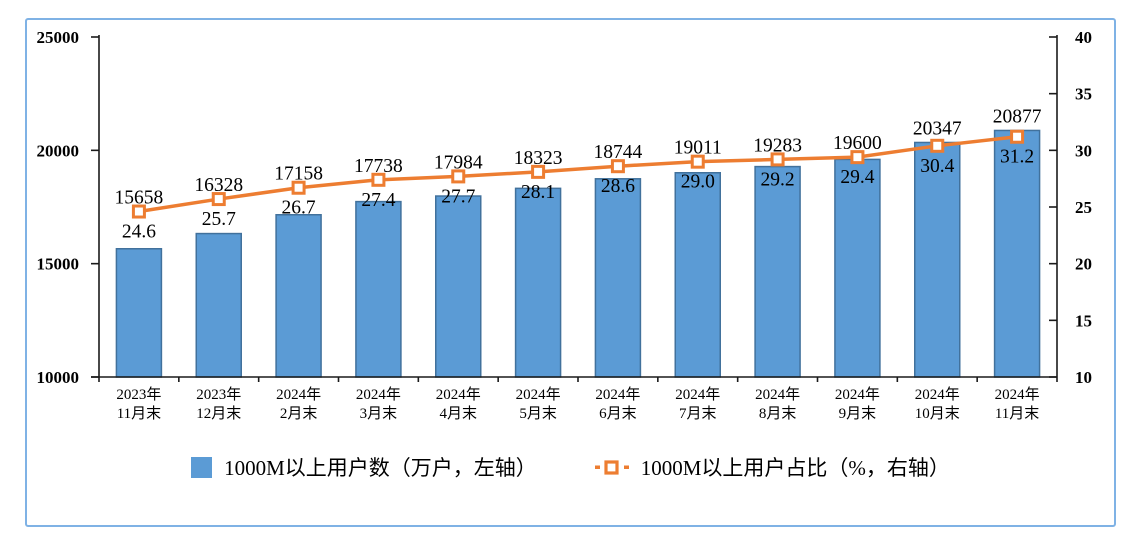 The image size is (1137, 545). I want to click on legend-item-line: 1000M以上用户占比（%，右轴）, so click(772, 467).